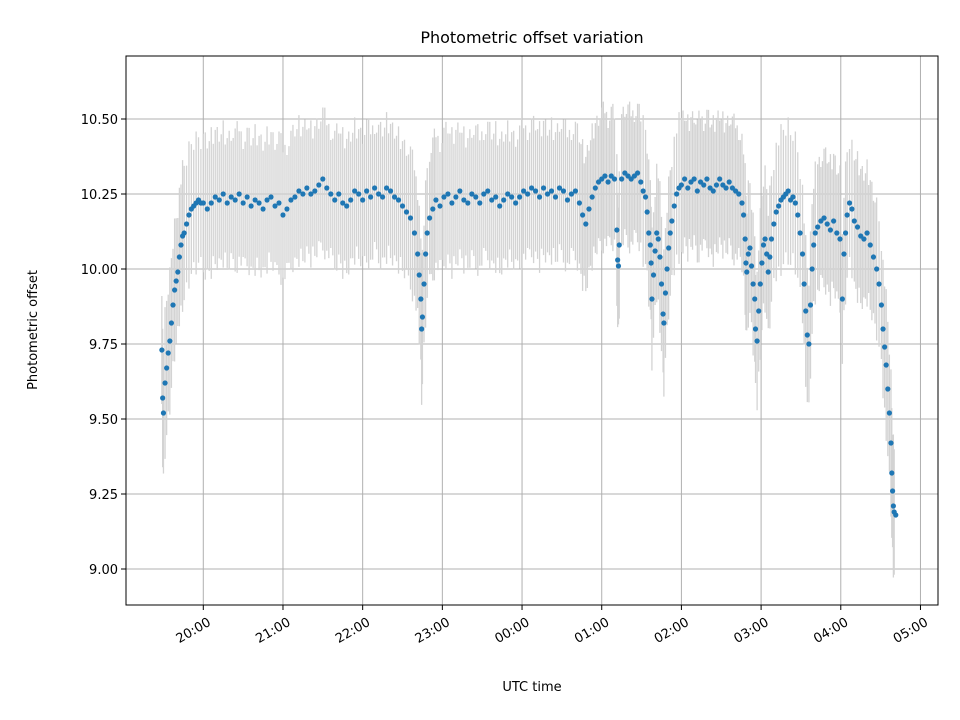 The image size is (960, 720). I want to click on y-axis-label: Photometric offset, so click(33, 330).